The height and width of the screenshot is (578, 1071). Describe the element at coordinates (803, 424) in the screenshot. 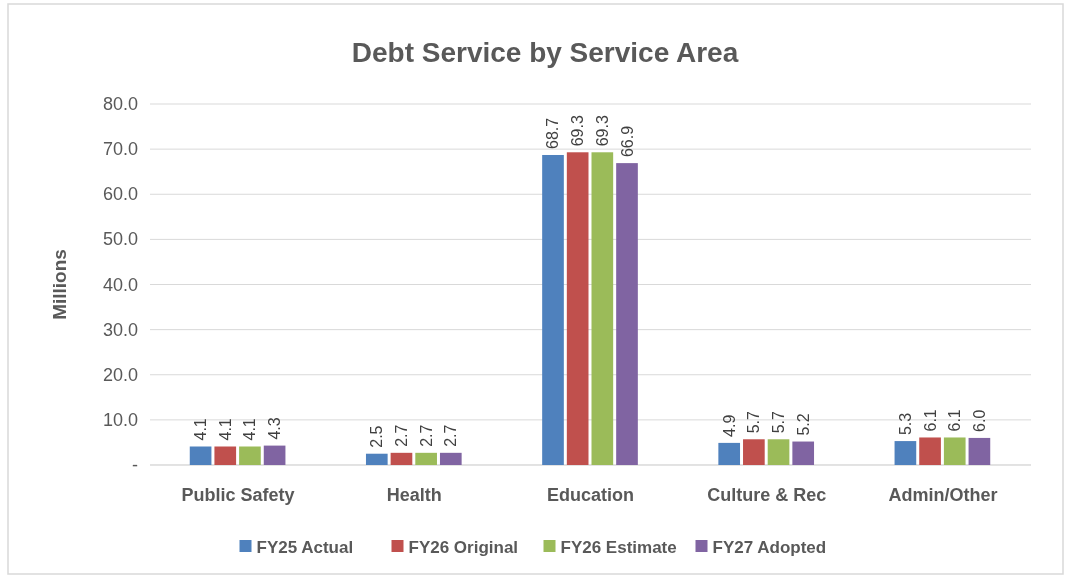

I see `data-label: 5.2` at that location.